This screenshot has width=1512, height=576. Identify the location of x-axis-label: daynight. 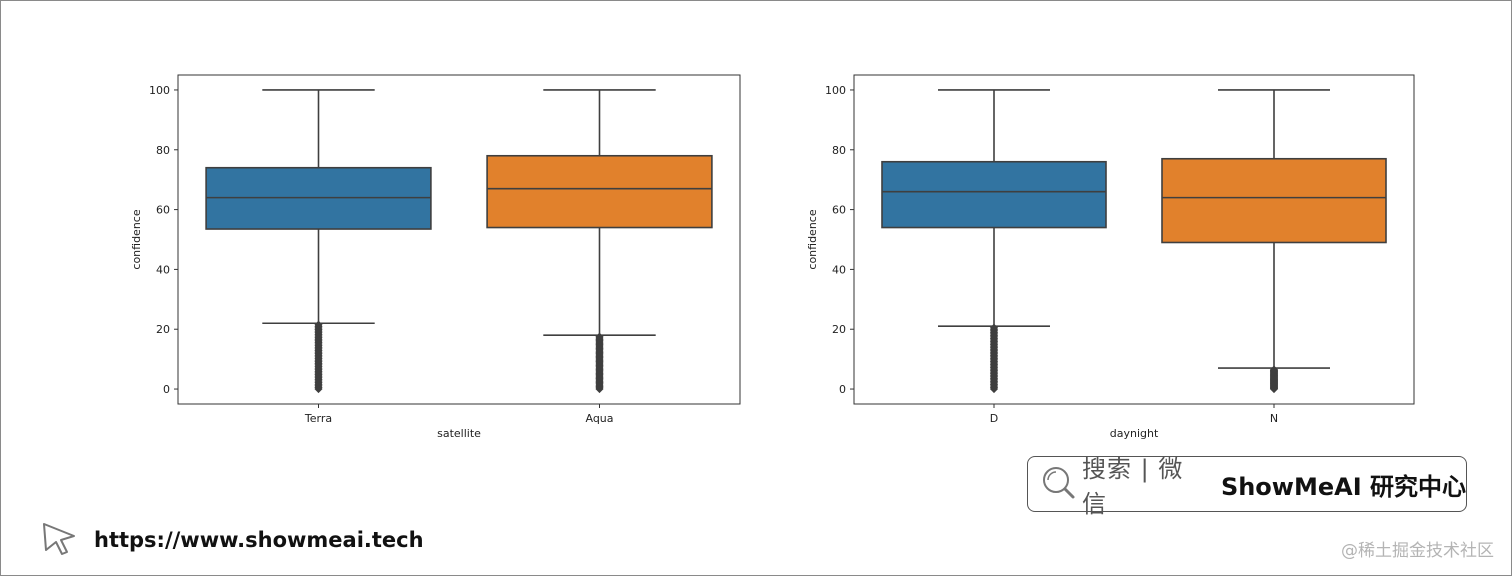
(1134, 433).